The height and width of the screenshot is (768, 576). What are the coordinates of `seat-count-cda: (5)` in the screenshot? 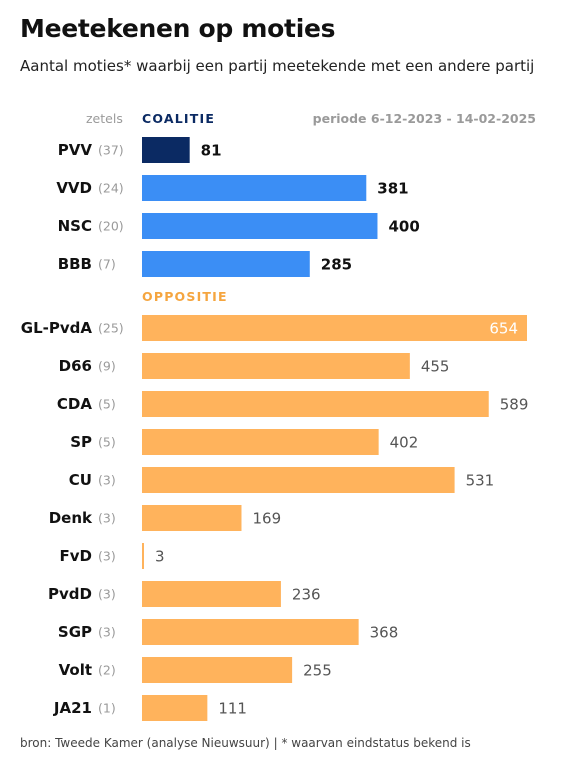 It's located at (107, 404).